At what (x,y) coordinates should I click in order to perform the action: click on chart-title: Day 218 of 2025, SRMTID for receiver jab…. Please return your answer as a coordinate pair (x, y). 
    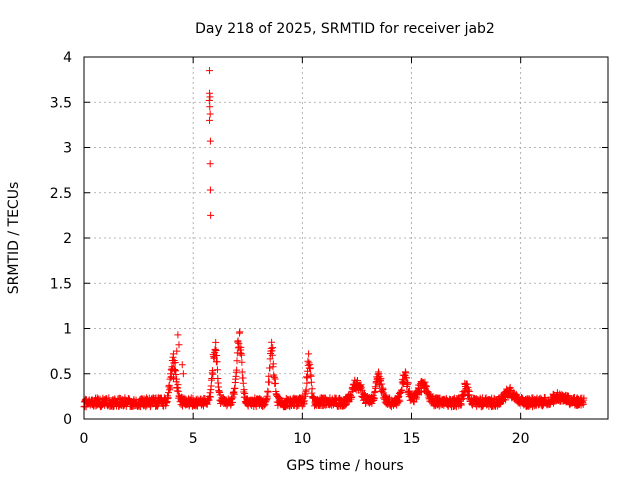
    Looking at the image, I should click on (345, 29).